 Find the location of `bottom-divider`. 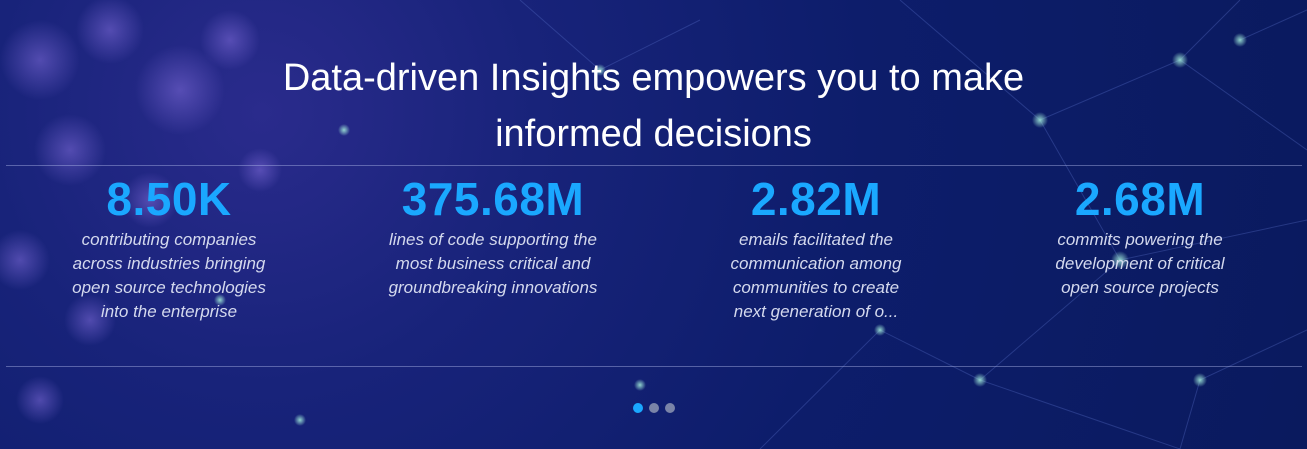

bottom-divider is located at coordinates (654, 366).